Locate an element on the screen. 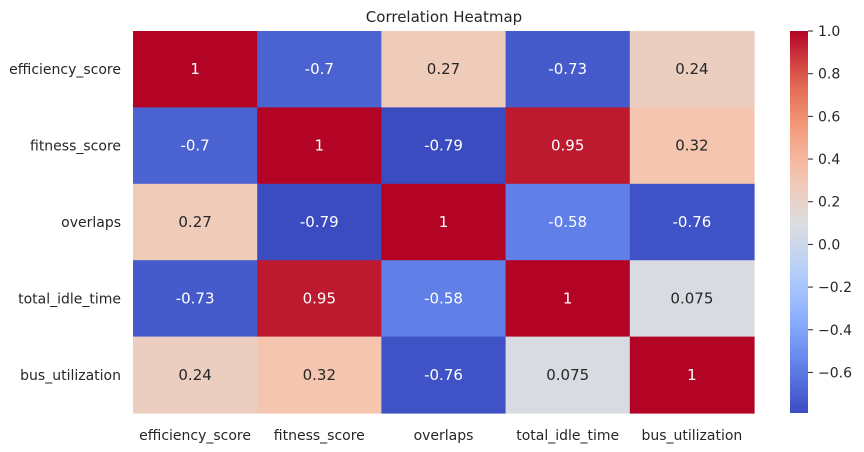 Image resolution: width=864 pixels, height=452 pixels. column-tick-label: fitness_score is located at coordinates (319, 436).